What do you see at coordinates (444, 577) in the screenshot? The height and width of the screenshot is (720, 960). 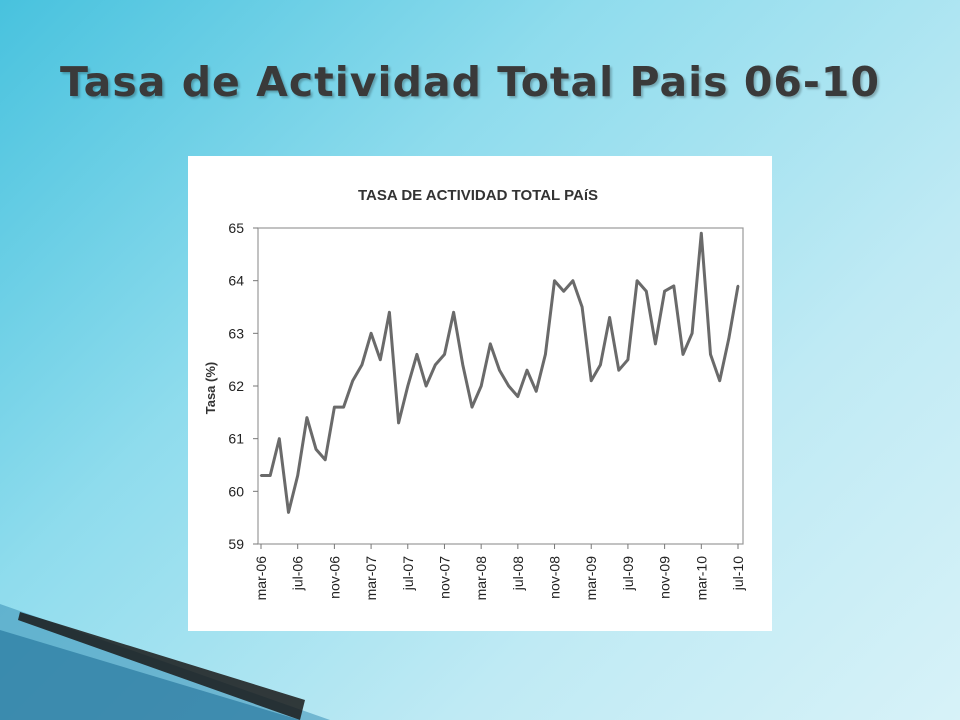 I see `x-tick-label: nov-07` at bounding box center [444, 577].